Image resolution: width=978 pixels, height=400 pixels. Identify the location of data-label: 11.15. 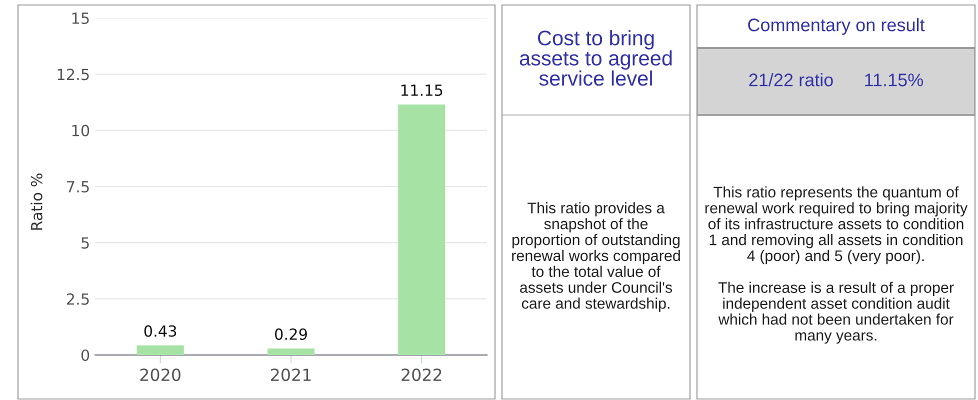
(421, 90).